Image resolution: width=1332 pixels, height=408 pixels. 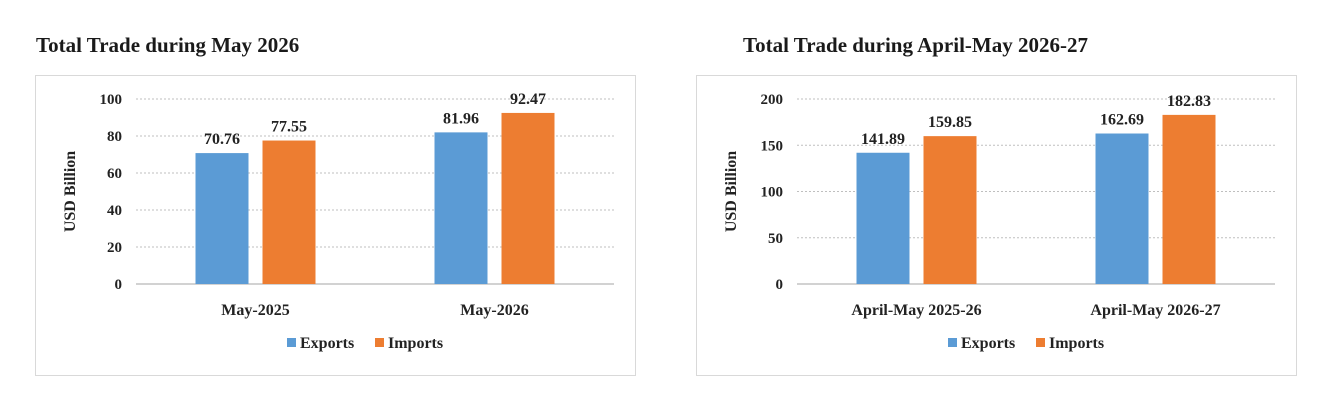 What do you see at coordinates (772, 100) in the screenshot?
I see `y-tick-label: 200` at bounding box center [772, 100].